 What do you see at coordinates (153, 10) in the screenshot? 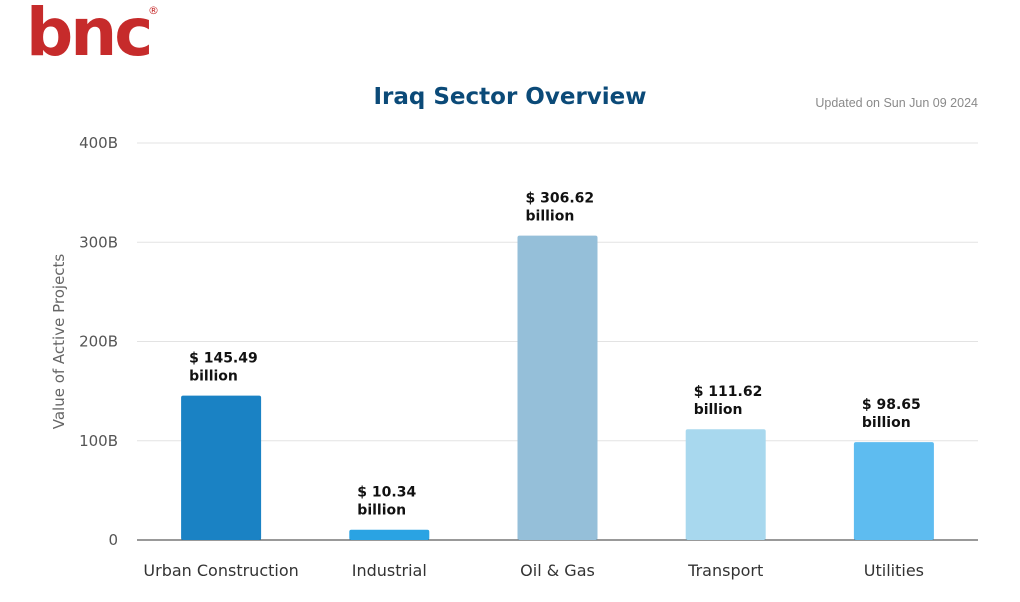
I see `registered-mark: ®` at bounding box center [153, 10].